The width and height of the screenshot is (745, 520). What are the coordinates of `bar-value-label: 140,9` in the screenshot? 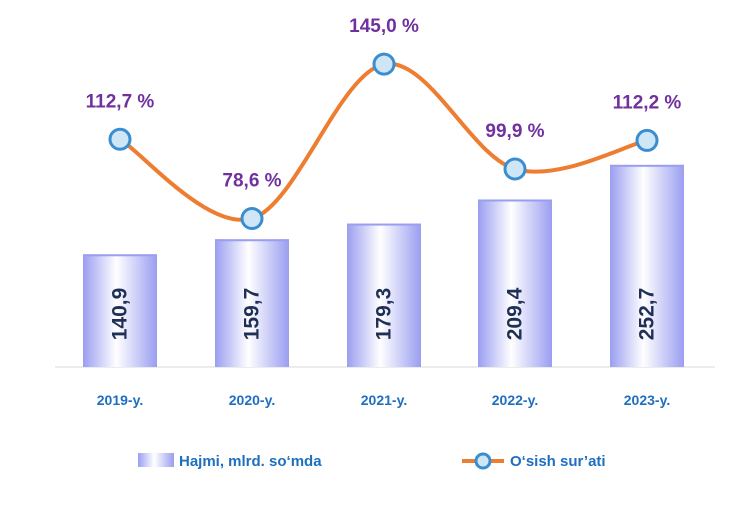 It's located at (120, 314).